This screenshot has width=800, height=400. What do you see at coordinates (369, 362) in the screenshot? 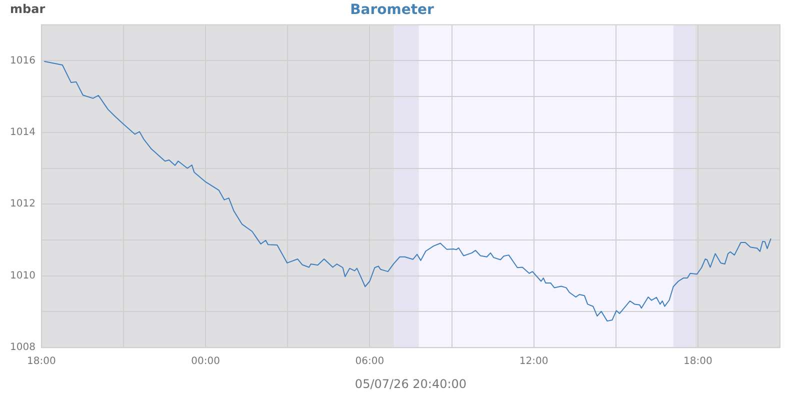
I see `x-tick-label: 06:00` at bounding box center [369, 362].